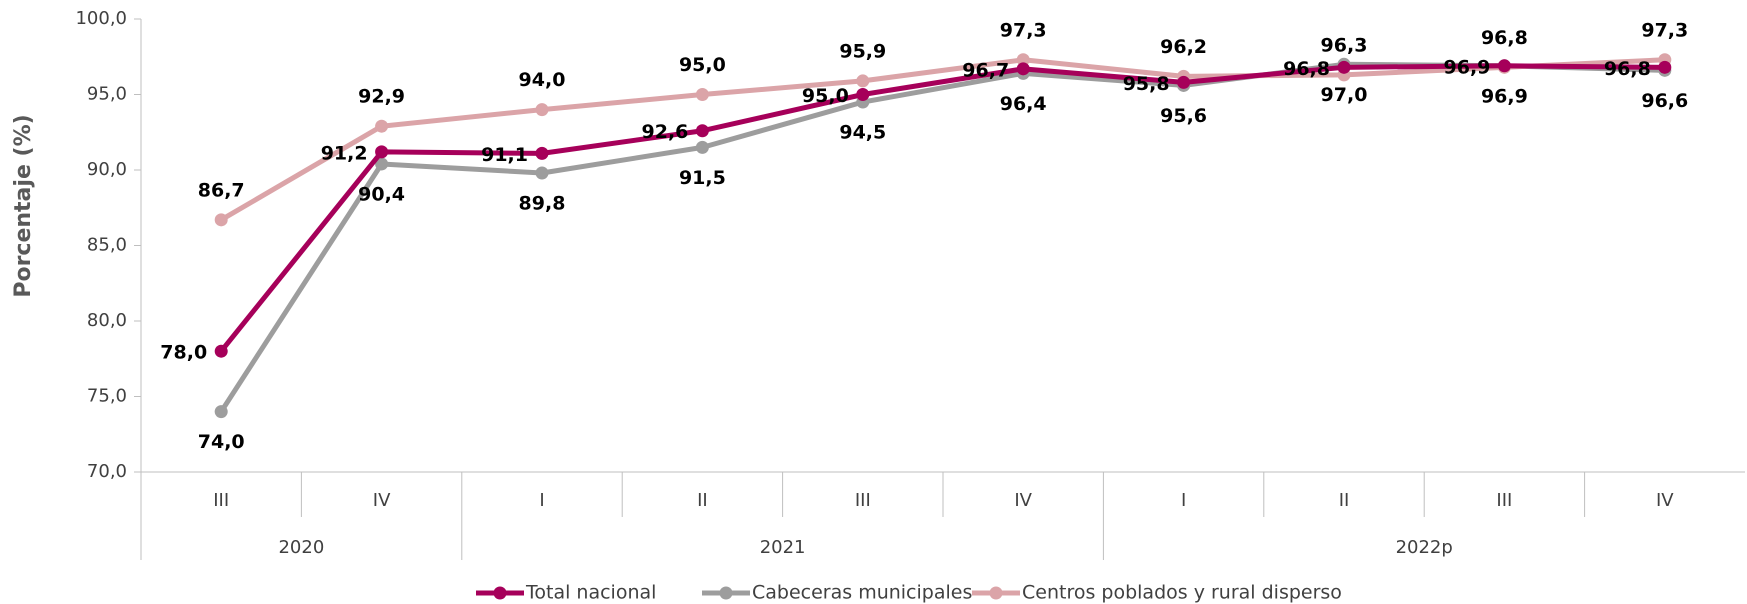 The width and height of the screenshot is (1747, 604). What do you see at coordinates (1146, 84) in the screenshot?
I see `data-label: 95,8` at bounding box center [1146, 84].